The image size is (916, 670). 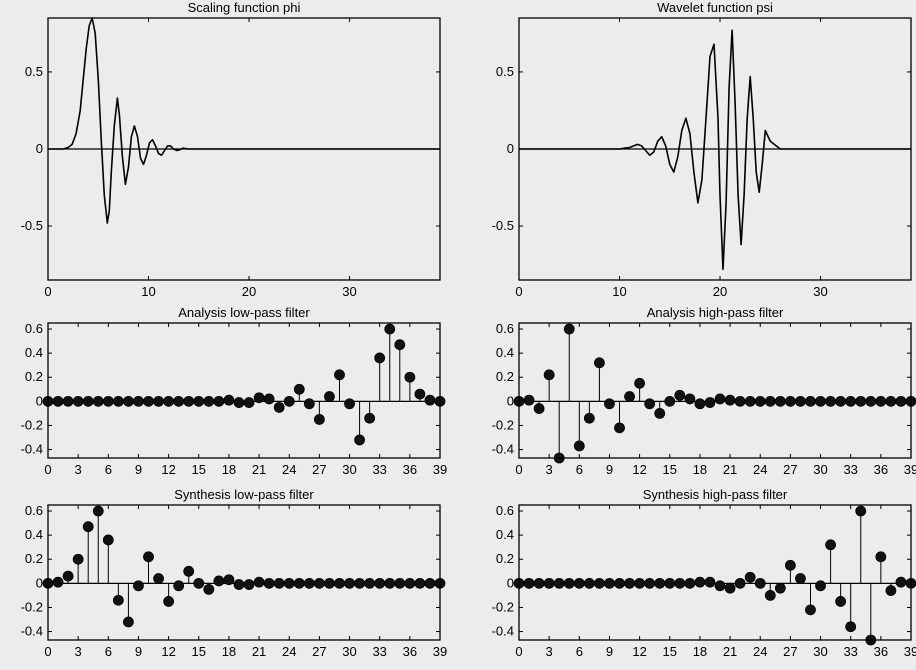 I want to click on x-tick-label: 12, so click(x=639, y=469).